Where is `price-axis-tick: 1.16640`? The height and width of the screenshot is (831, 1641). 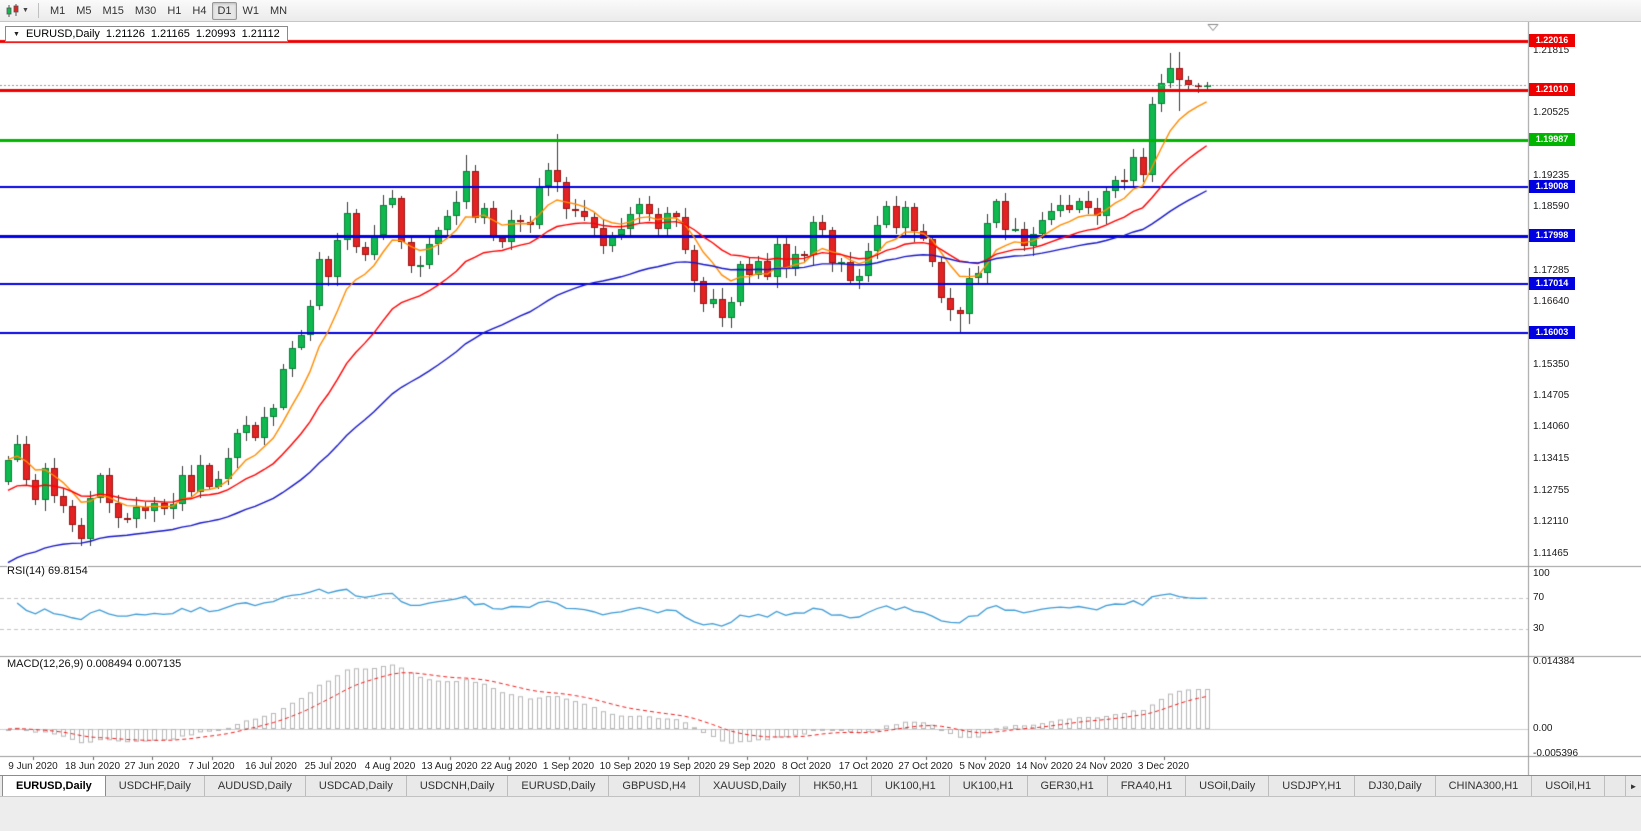
price-axis-tick: 1.16640 is located at coordinates (1551, 302).